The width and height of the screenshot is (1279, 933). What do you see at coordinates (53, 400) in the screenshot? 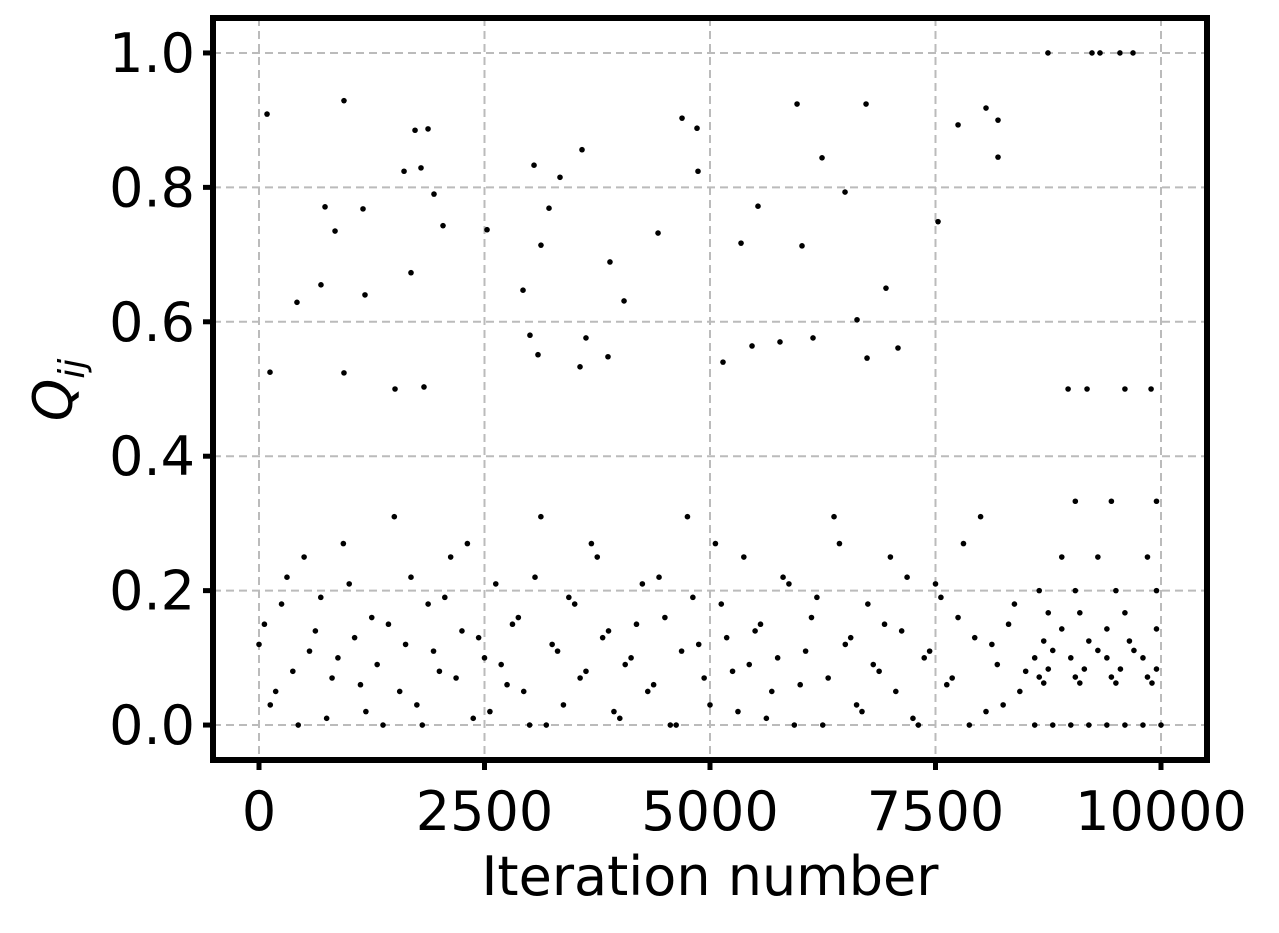
I see `y-axis-label-main: Q` at bounding box center [53, 400].